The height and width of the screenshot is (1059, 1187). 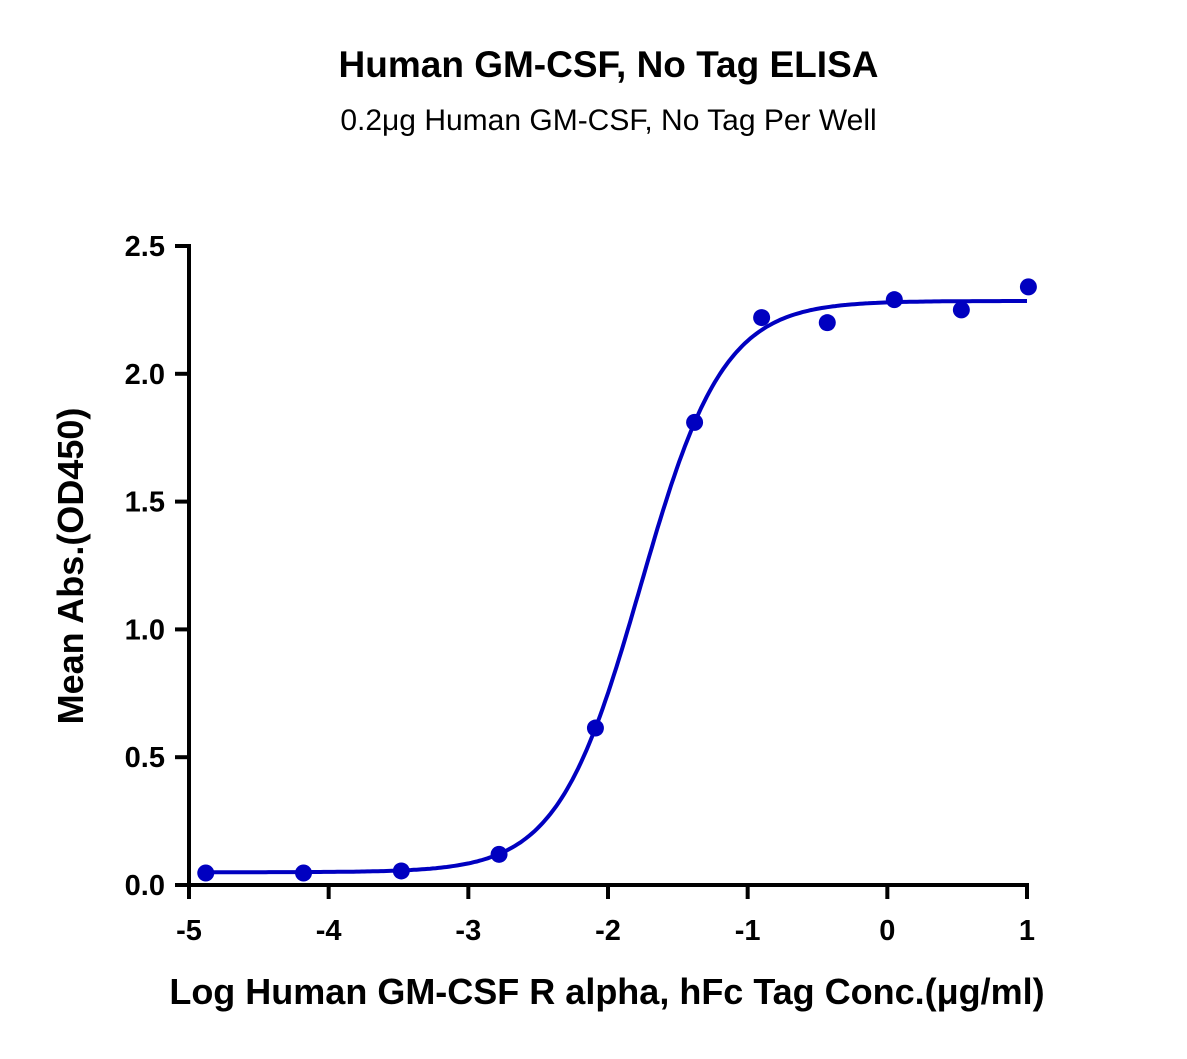 What do you see at coordinates (145, 630) in the screenshot?
I see `y-tick-label: 1.0` at bounding box center [145, 630].